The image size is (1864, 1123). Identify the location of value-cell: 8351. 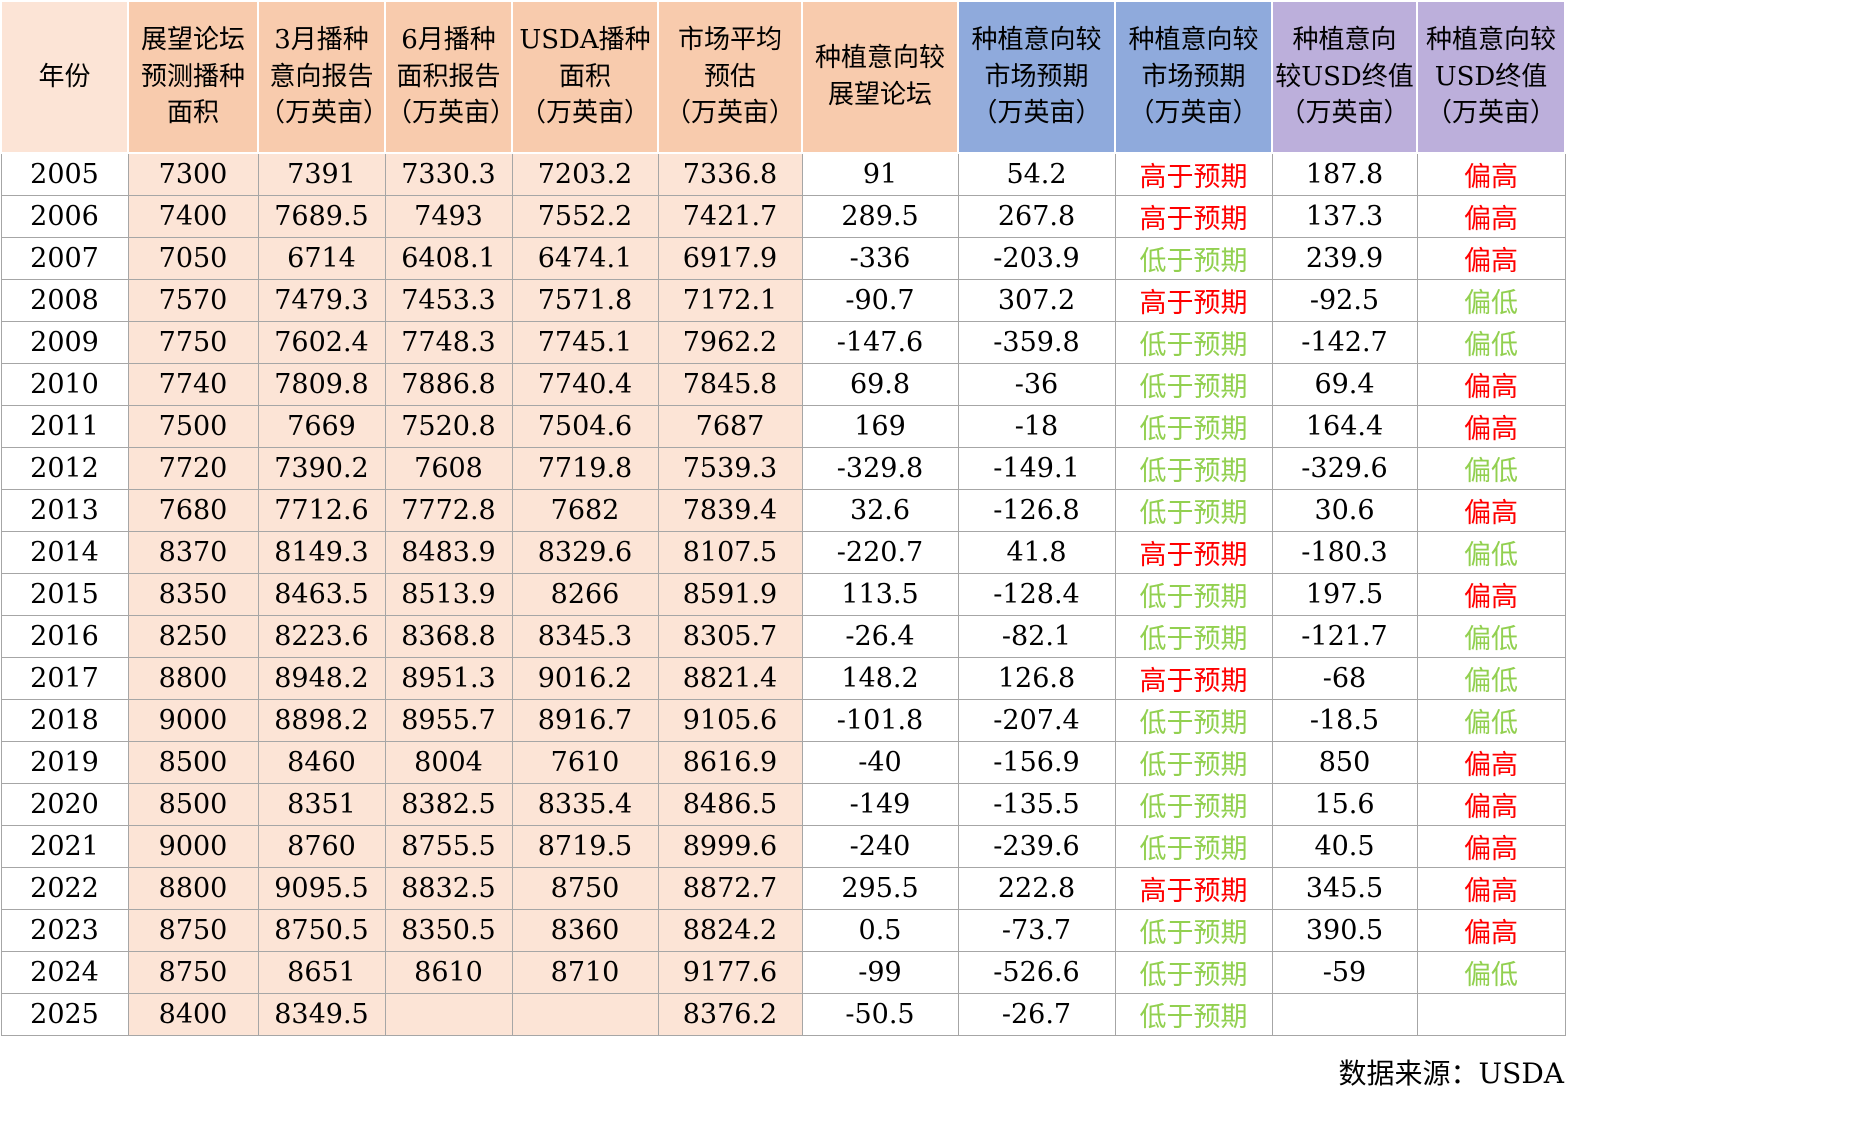
(321, 804).